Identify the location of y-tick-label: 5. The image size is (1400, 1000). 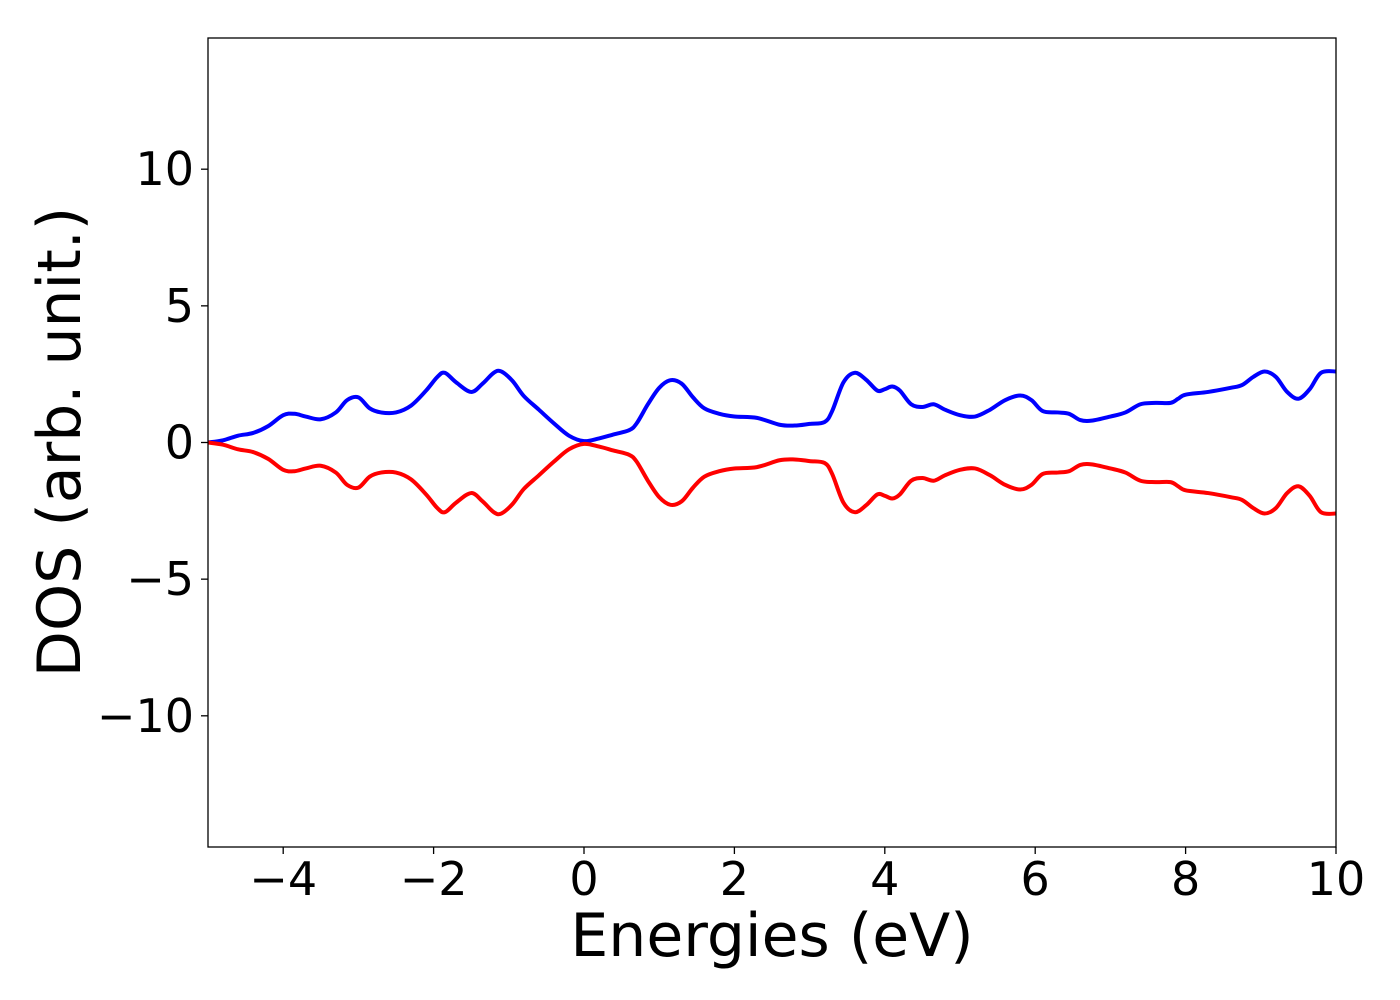
(179, 306).